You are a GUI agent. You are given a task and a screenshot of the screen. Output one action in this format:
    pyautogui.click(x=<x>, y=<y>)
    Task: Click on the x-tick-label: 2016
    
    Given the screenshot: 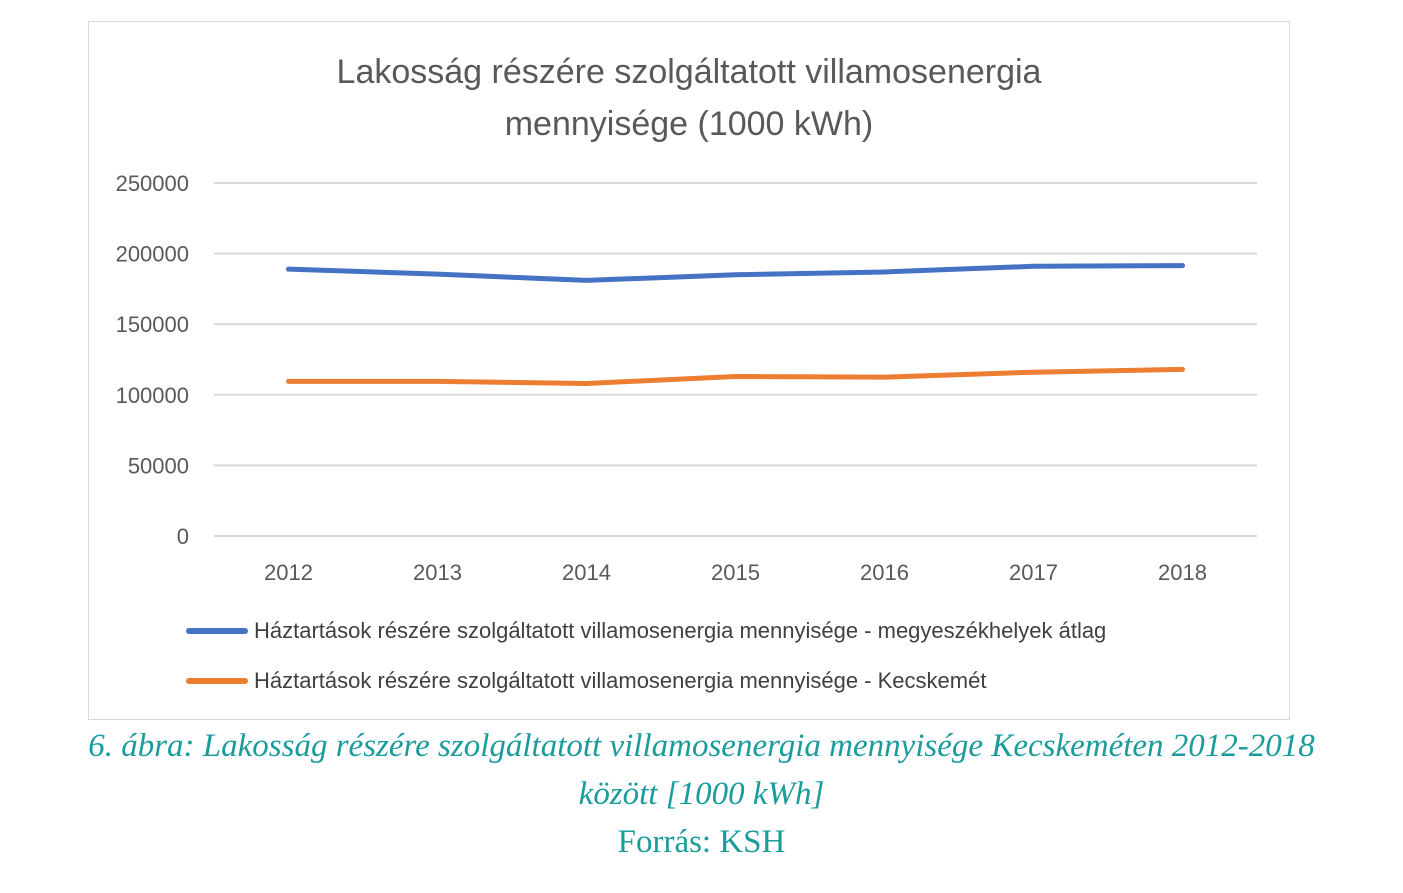 What is the action you would take?
    pyautogui.click(x=884, y=572)
    